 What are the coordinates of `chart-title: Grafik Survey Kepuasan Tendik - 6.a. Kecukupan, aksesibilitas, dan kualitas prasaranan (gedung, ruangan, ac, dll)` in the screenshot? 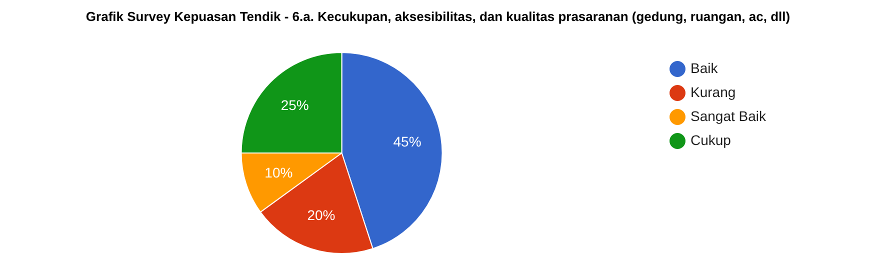 It's located at (438, 16).